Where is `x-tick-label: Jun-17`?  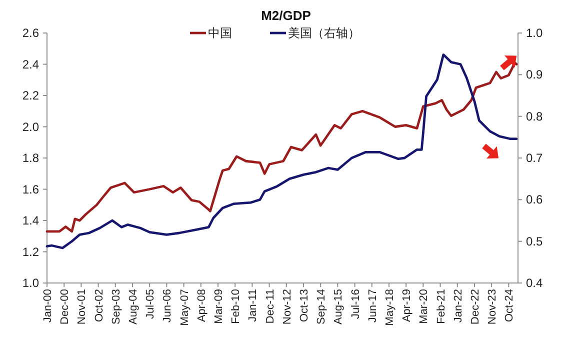
x-tick-label: Jun-17 is located at coordinates (372, 306).